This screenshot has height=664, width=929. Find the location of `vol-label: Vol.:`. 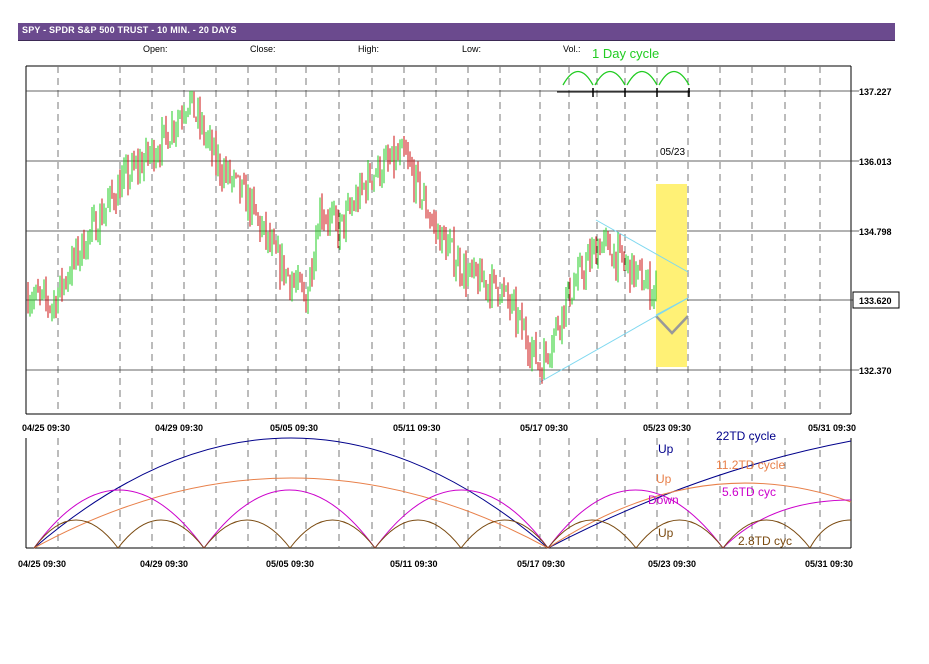

vol-label: Vol.: is located at coordinates (572, 49).